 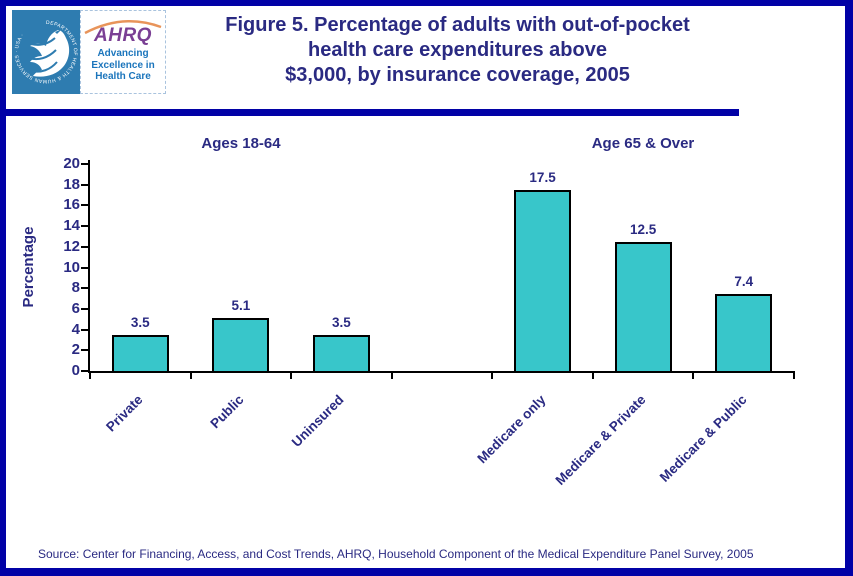 What do you see at coordinates (71, 246) in the screenshot?
I see `y-tick-label: 12` at bounding box center [71, 246].